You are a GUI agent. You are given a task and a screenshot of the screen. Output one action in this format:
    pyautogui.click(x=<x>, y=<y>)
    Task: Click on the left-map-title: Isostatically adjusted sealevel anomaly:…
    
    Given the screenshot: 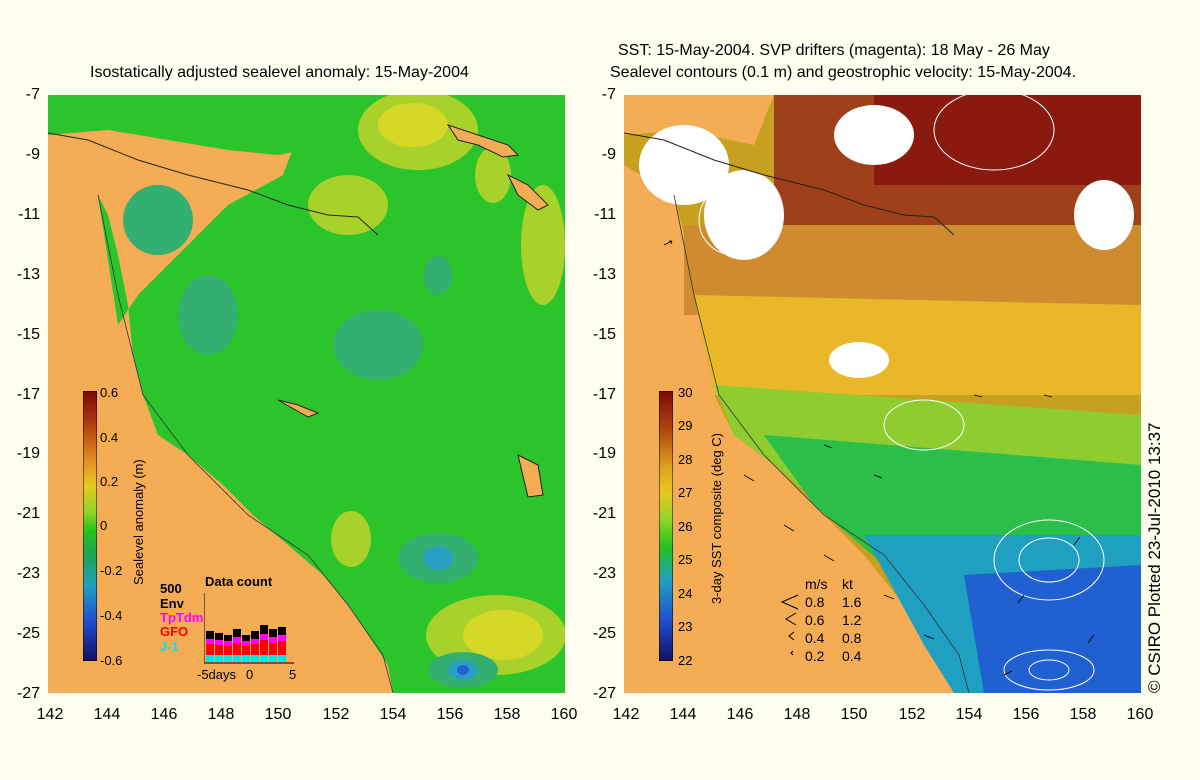 What is the action you would take?
    pyautogui.click(x=279, y=72)
    